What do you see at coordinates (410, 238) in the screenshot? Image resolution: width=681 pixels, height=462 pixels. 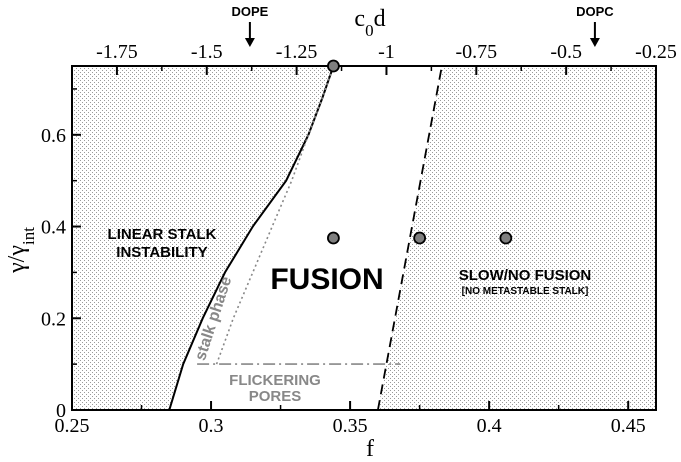 I see `fusion-boundary` at bounding box center [410, 238].